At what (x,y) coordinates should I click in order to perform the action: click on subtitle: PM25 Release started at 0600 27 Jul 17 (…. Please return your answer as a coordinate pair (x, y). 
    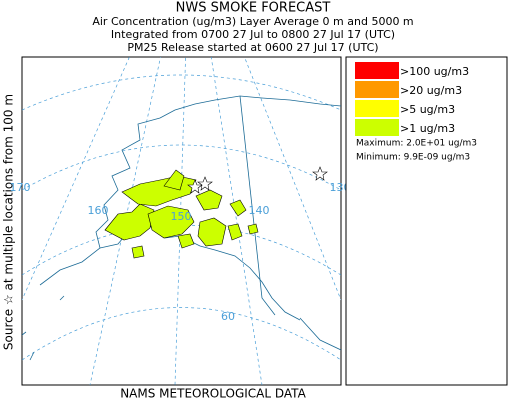
    Looking at the image, I should click on (252, 47).